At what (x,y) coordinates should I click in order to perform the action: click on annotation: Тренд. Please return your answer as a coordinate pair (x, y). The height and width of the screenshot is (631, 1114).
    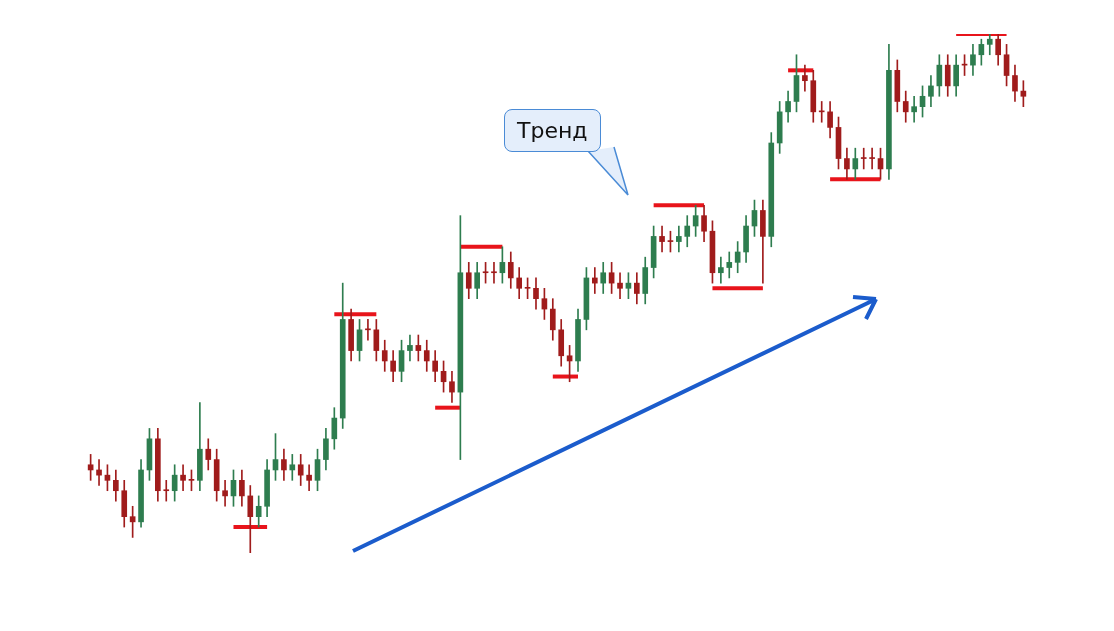
    Looking at the image, I should click on (552, 130).